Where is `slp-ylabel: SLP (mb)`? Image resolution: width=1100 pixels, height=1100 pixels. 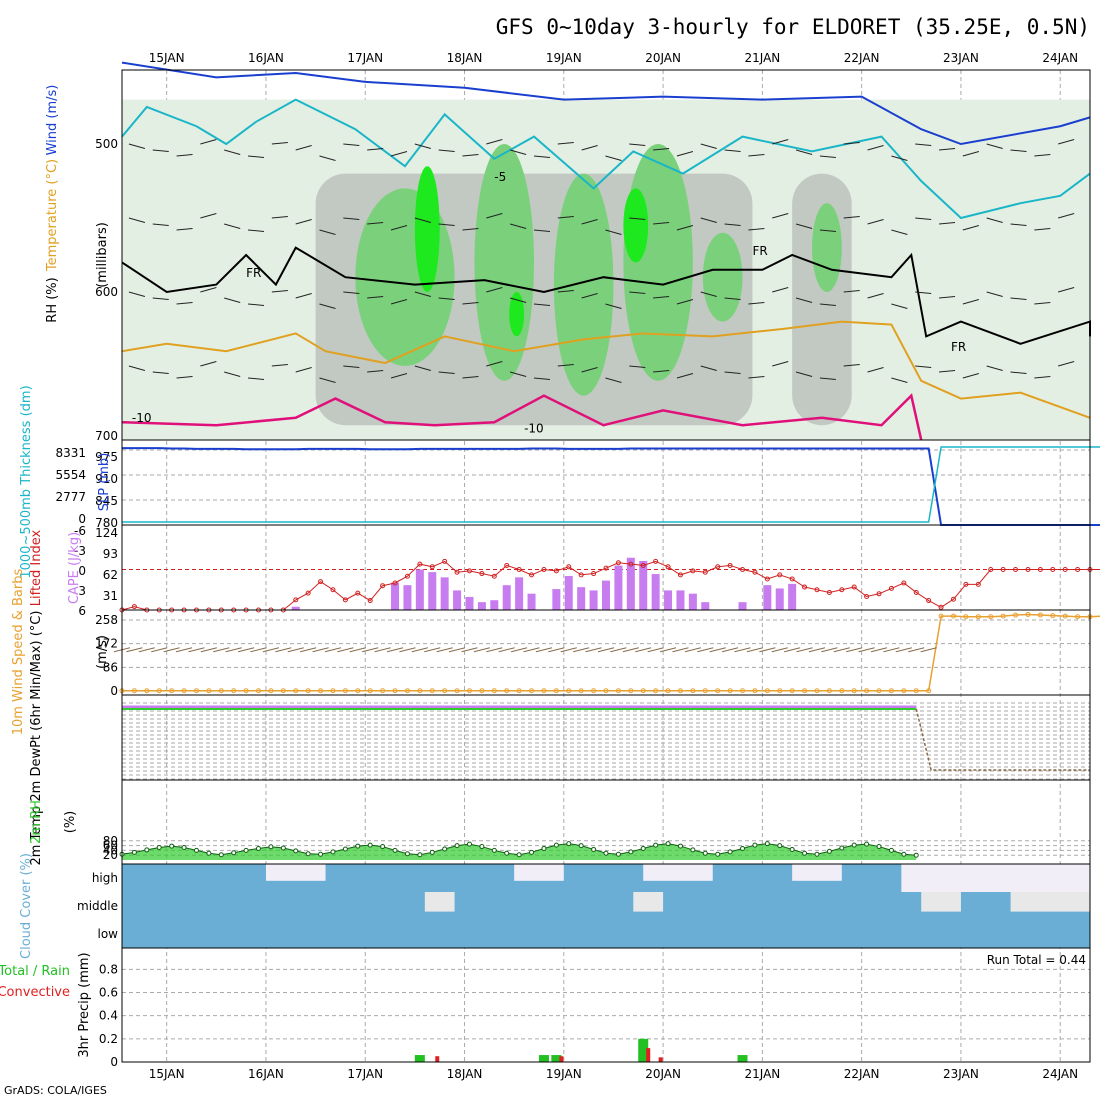
slp-ylabel: SLP (mb) is located at coordinates (104, 482).